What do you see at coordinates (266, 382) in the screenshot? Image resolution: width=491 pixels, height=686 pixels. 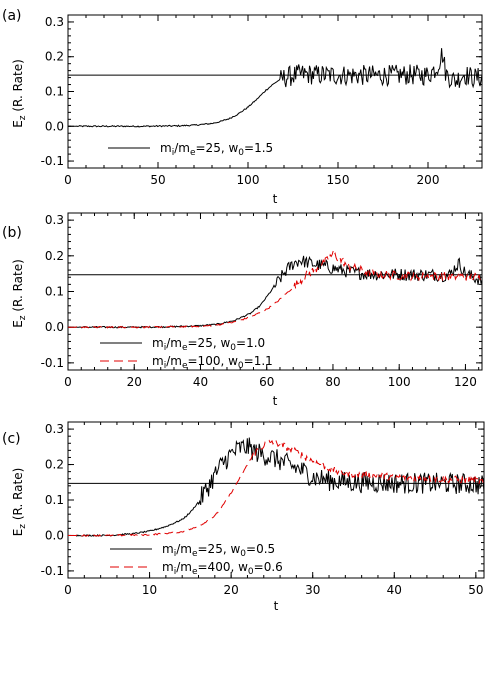 I see `x-tick-label: 60` at bounding box center [266, 382].